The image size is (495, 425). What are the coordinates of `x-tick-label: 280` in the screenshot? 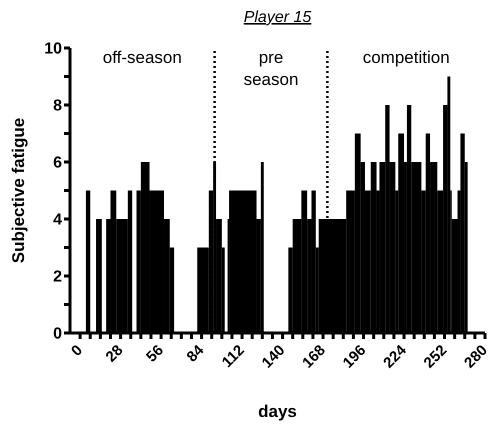 It's located at (476, 357).